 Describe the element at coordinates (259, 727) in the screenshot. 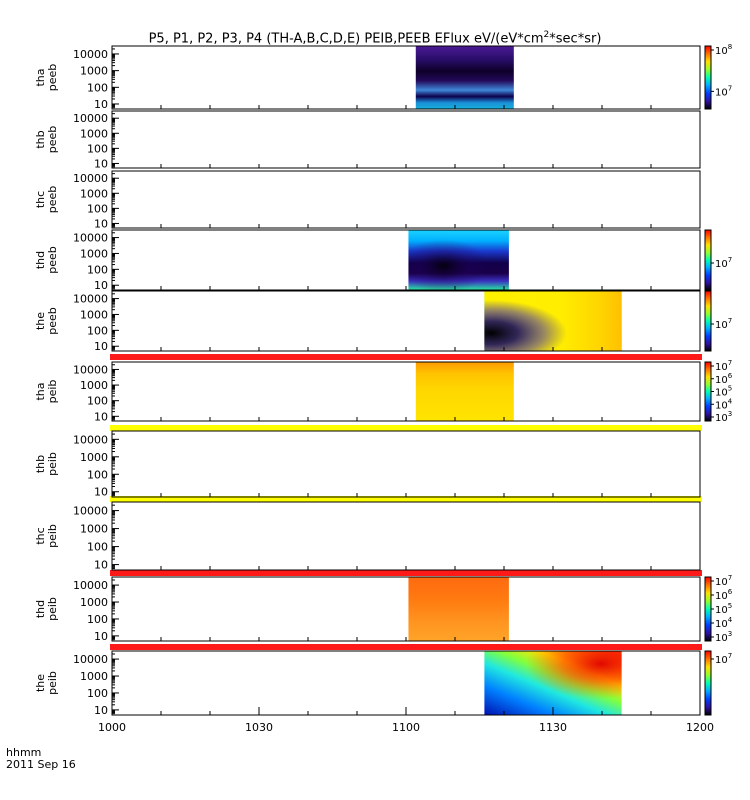

I see `x-tick-label: 1030` at that location.